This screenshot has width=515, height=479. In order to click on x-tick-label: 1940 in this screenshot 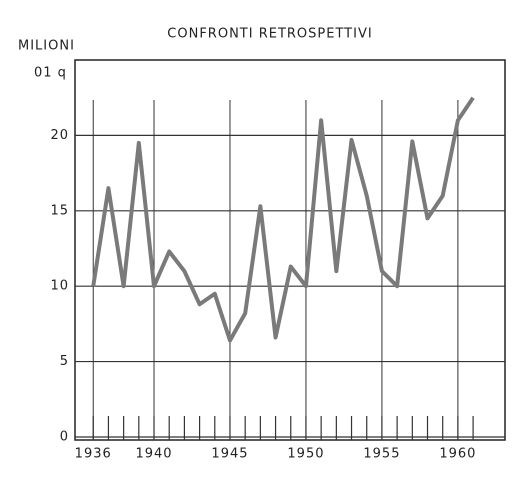, I will do `click(153, 454)`.